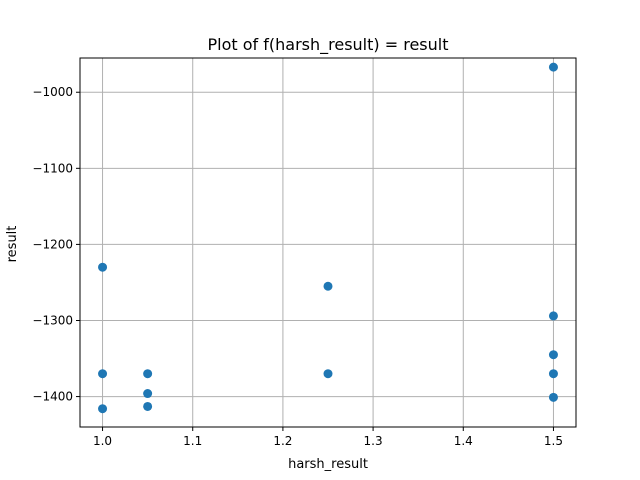 Image resolution: width=640 pixels, height=480 pixels. What do you see at coordinates (282, 441) in the screenshot?
I see `x-tick-label: 1.2` at bounding box center [282, 441].